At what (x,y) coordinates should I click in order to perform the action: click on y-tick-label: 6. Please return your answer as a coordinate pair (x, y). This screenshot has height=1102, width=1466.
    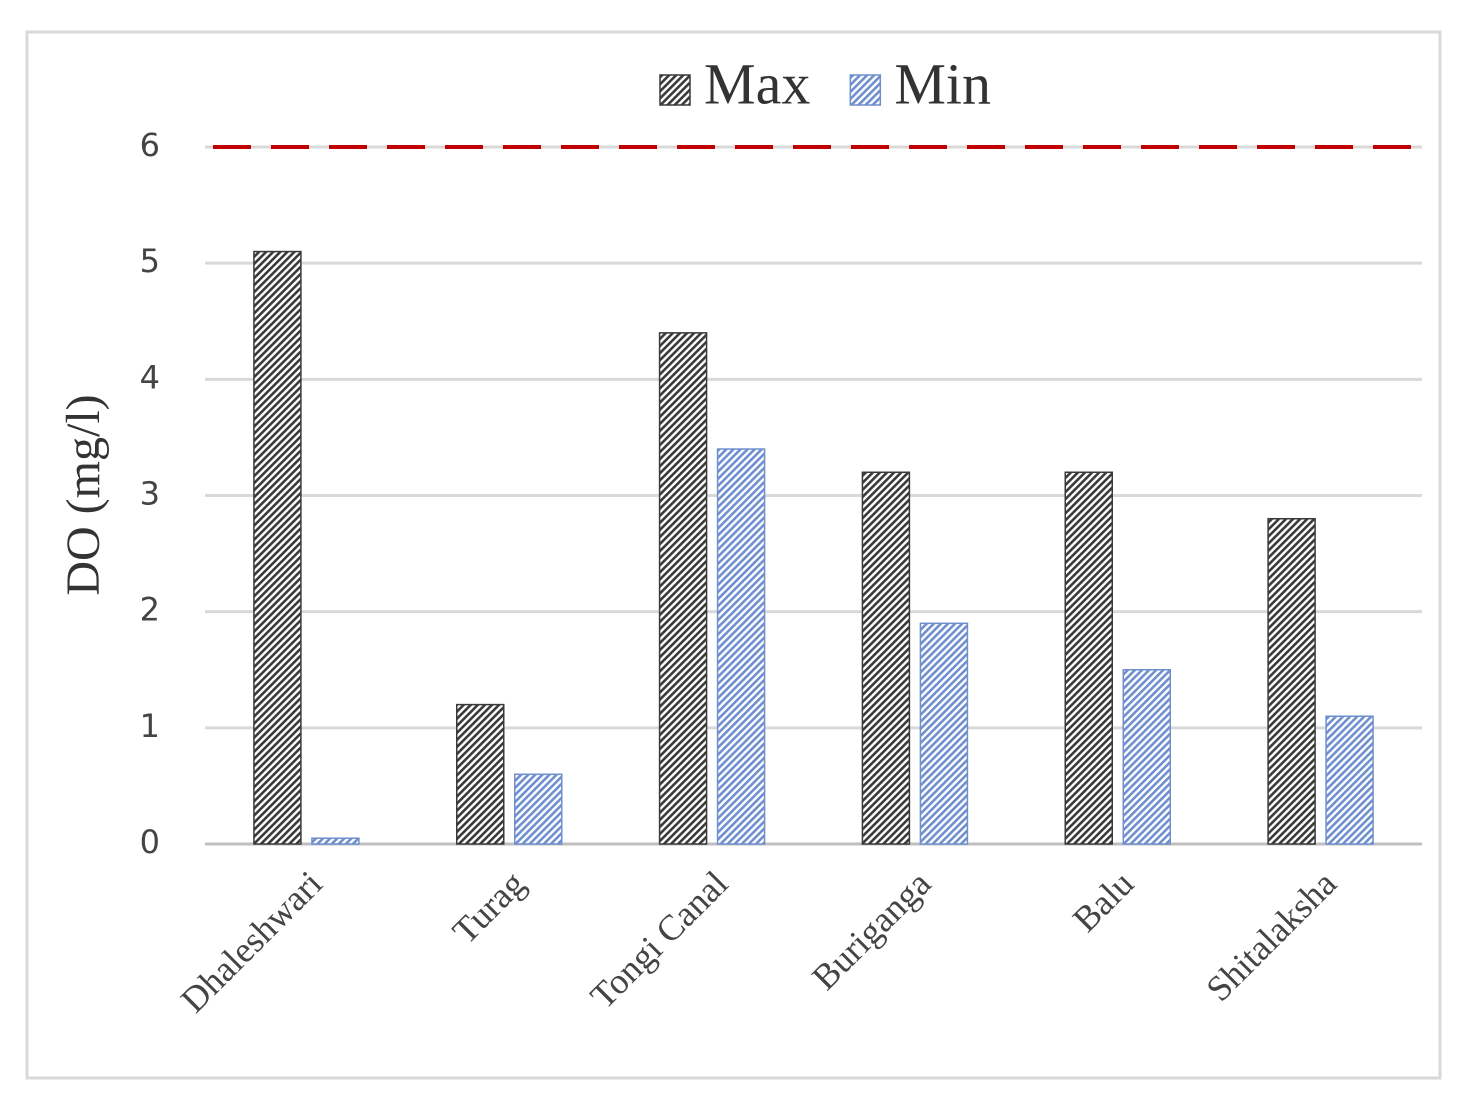
    Looking at the image, I should click on (150, 145).